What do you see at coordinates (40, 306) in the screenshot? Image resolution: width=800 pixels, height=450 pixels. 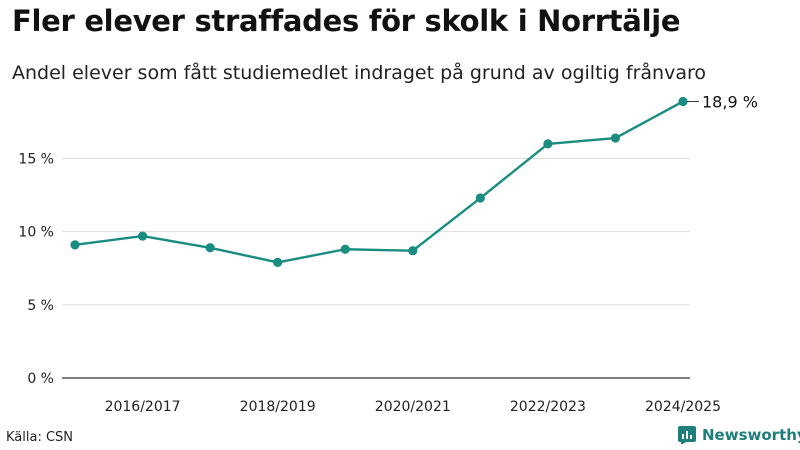 I see `y-tick-label: 5 %` at bounding box center [40, 306].